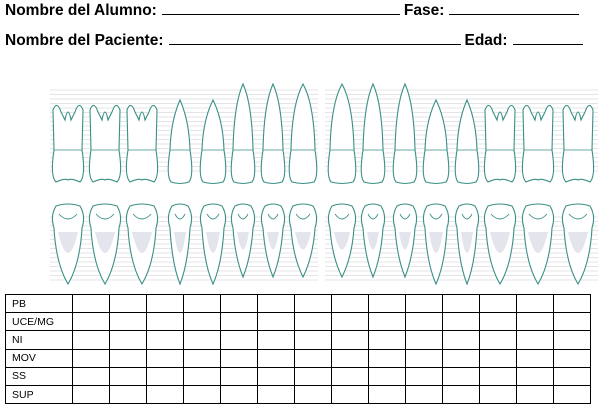  What do you see at coordinates (39, 322) in the screenshot?
I see `row-label: UCE/MG` at bounding box center [39, 322].